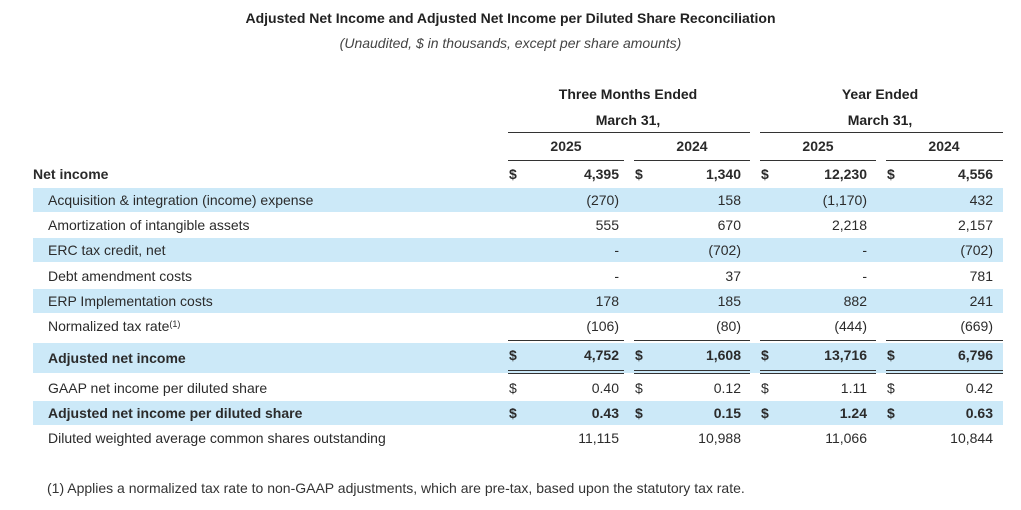 Image resolution: width=1021 pixels, height=510 pixels. I want to click on cell-value: 11,115, so click(598, 438).